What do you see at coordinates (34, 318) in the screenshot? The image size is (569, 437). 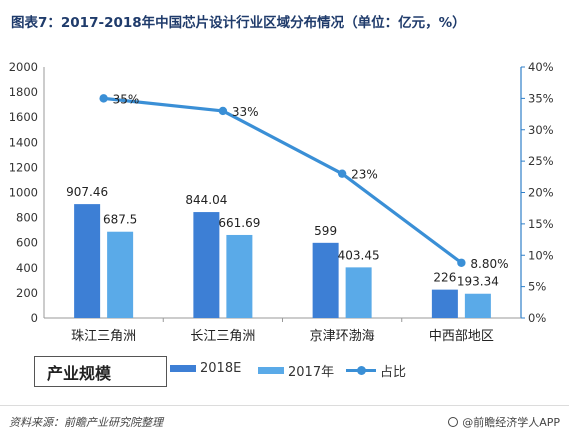 I see `y-tick-label: 0` at bounding box center [34, 318].